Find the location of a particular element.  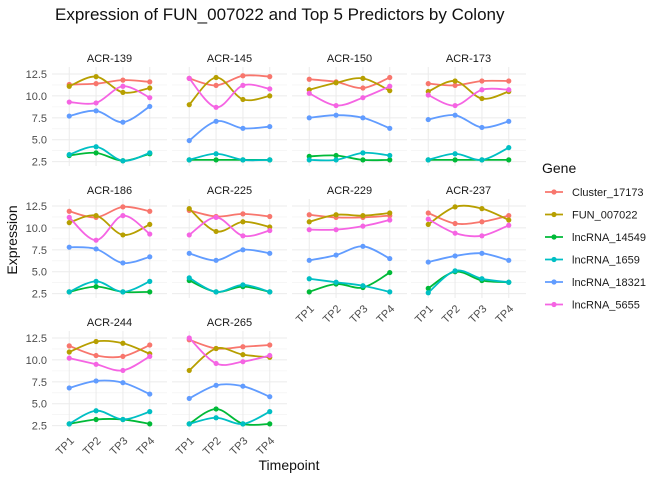

legend-label: lncRNA_18321 is located at coordinates (609, 283).